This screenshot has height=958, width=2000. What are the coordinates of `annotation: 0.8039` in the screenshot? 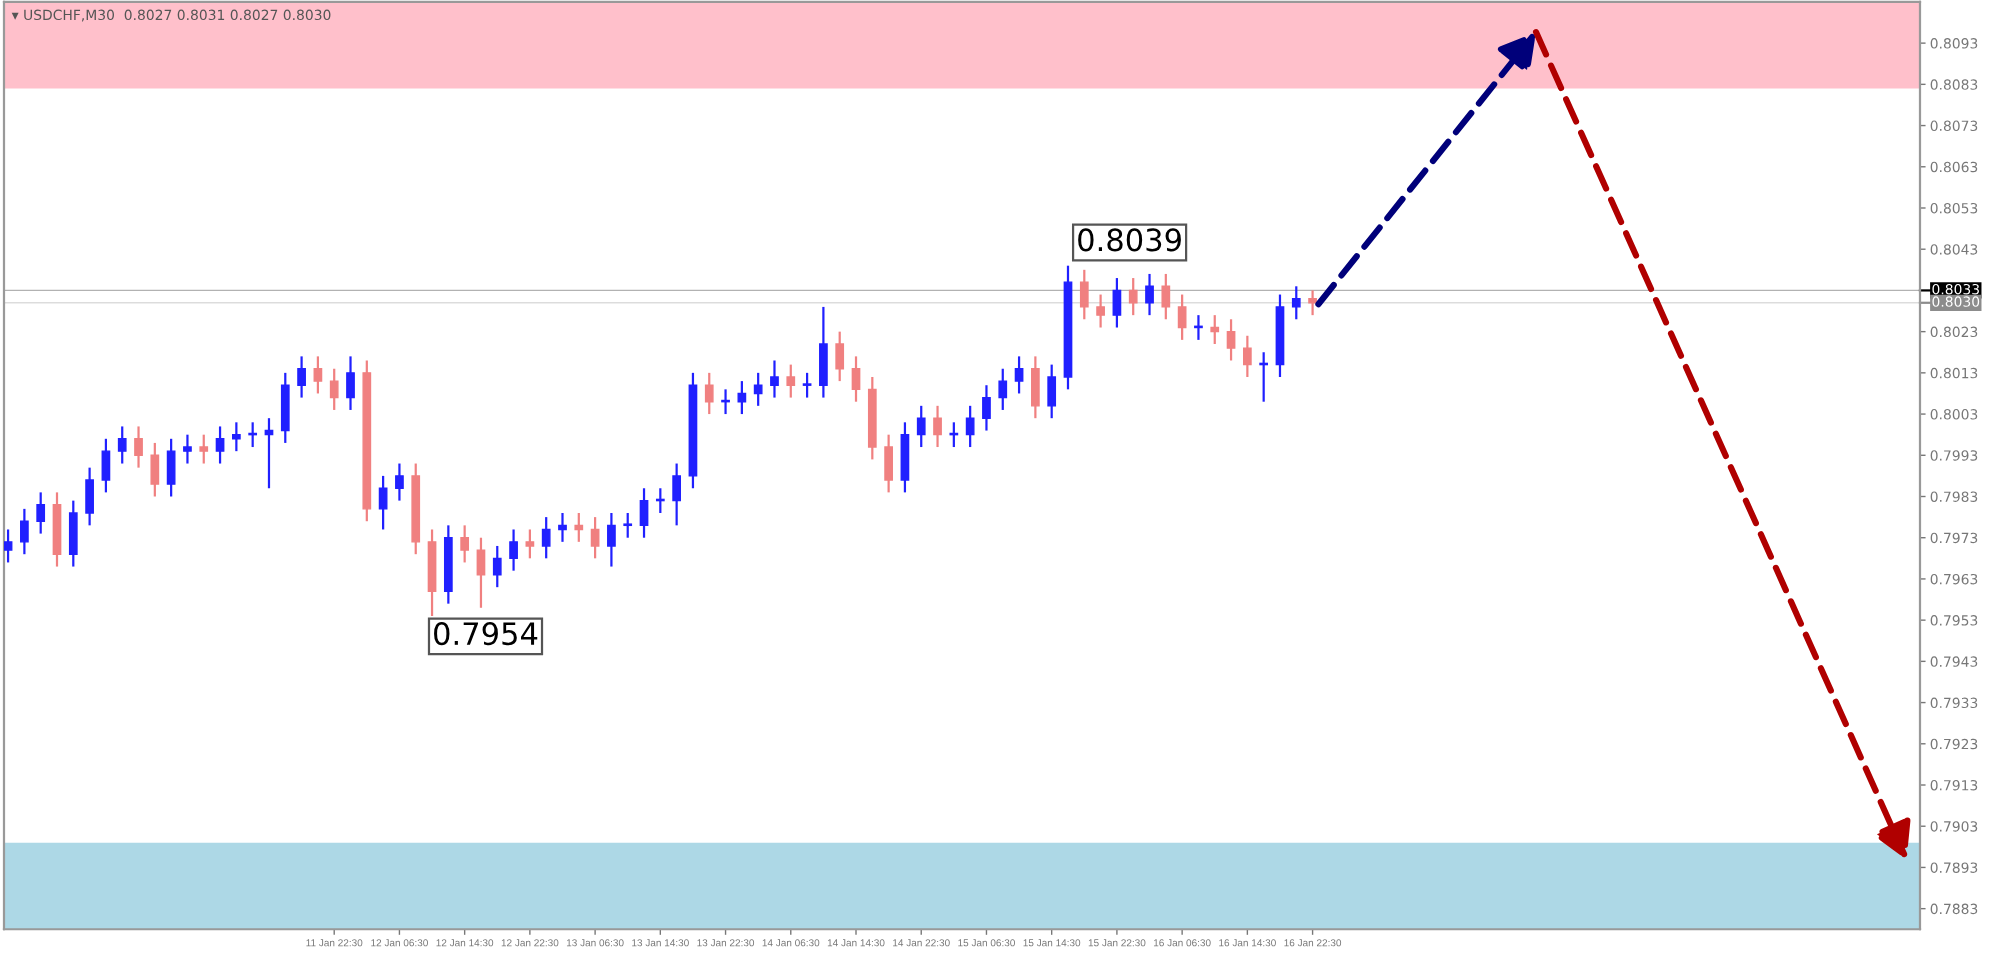 It's located at (1129, 240).